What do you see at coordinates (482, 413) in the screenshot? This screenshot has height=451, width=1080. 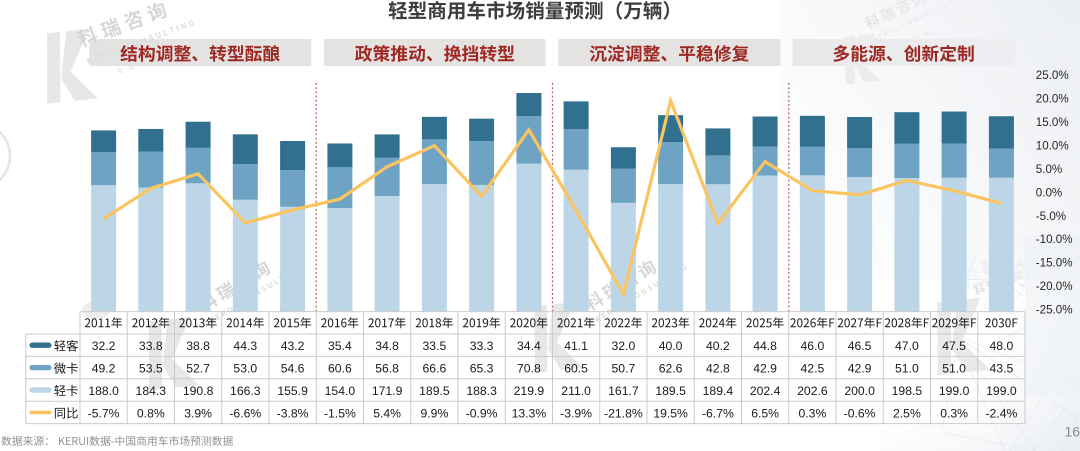 I see `svg-text: -0.9%` at bounding box center [482, 413].